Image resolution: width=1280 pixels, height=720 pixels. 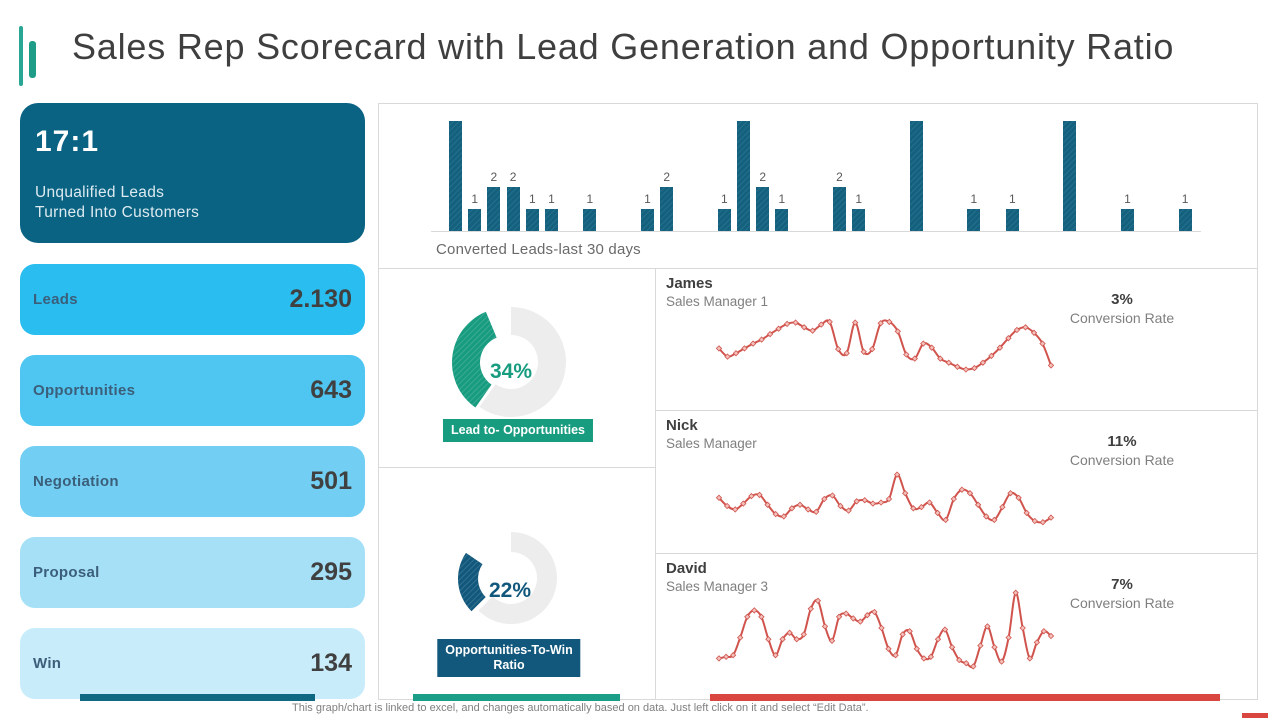 I want to click on bar-chart-axis, so click(x=816, y=231).